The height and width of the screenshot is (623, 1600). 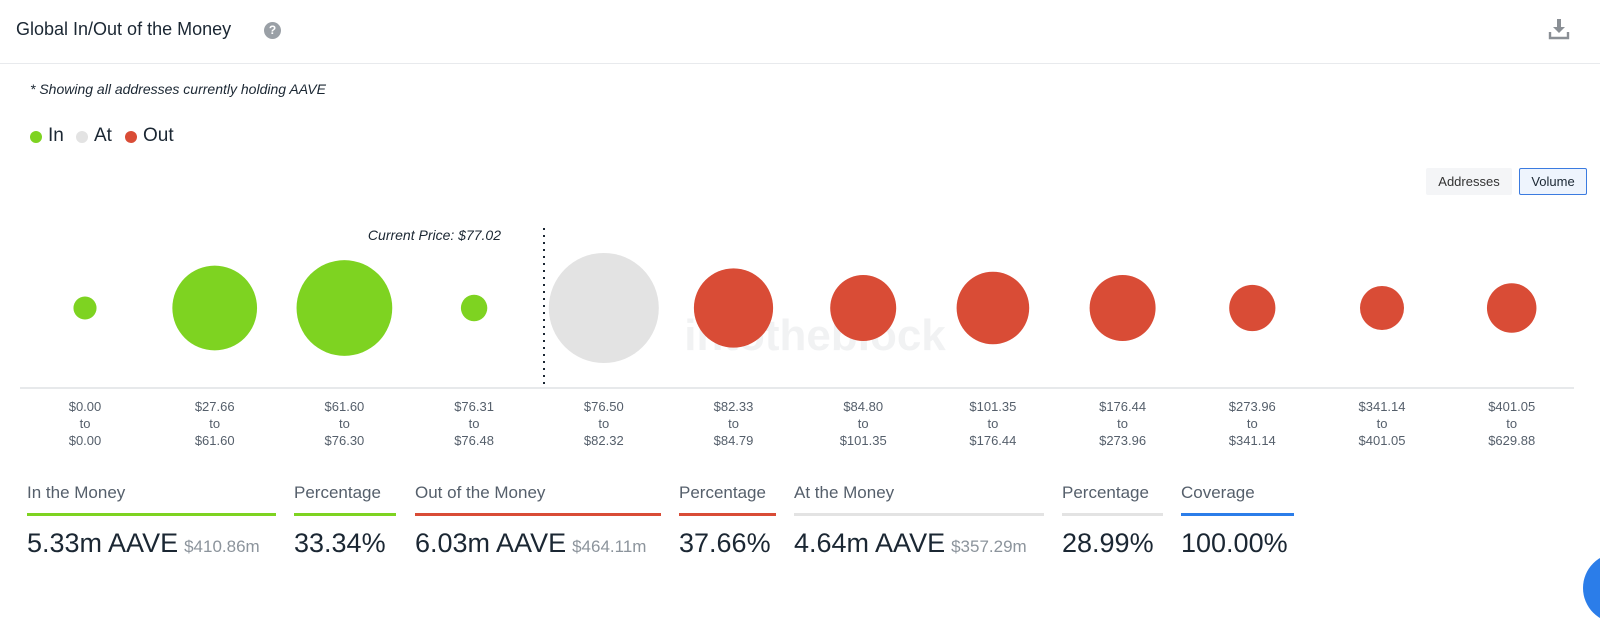 What do you see at coordinates (992, 423) in the screenshot?
I see `tick-label-7-1: to` at bounding box center [992, 423].